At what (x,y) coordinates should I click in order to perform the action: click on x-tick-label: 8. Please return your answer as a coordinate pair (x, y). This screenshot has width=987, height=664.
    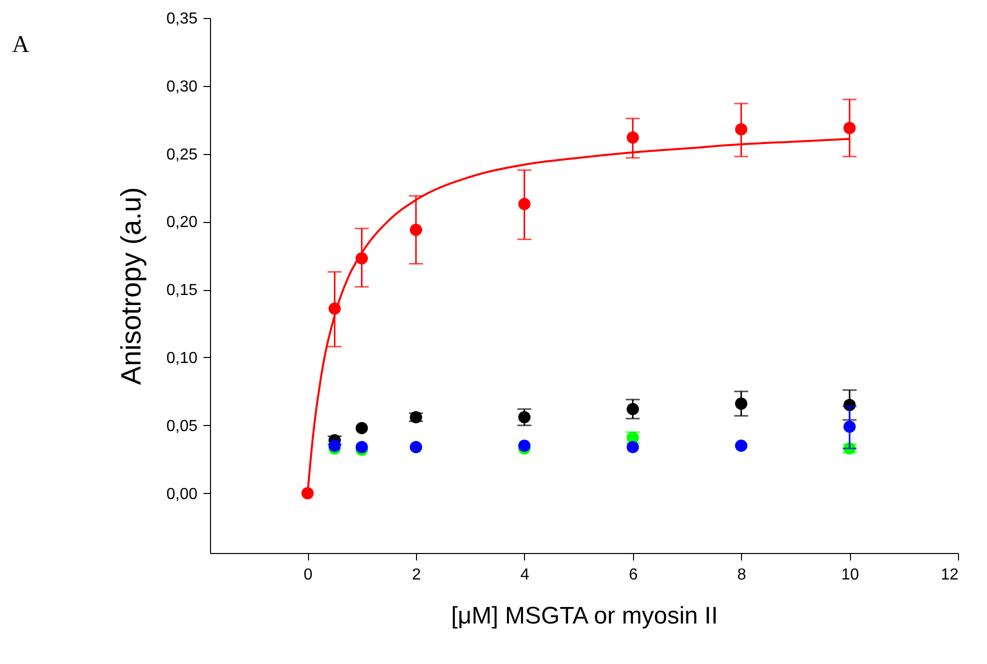
    Looking at the image, I should click on (741, 575).